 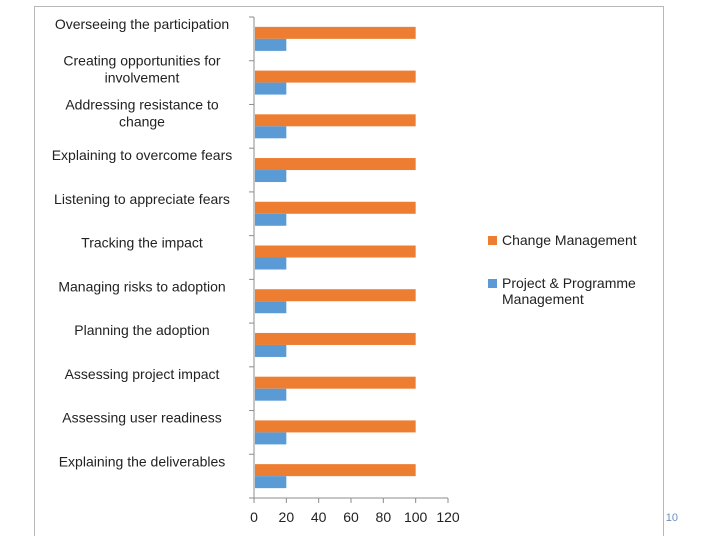 What do you see at coordinates (671, 518) in the screenshot?
I see `page-number: 10` at bounding box center [671, 518].